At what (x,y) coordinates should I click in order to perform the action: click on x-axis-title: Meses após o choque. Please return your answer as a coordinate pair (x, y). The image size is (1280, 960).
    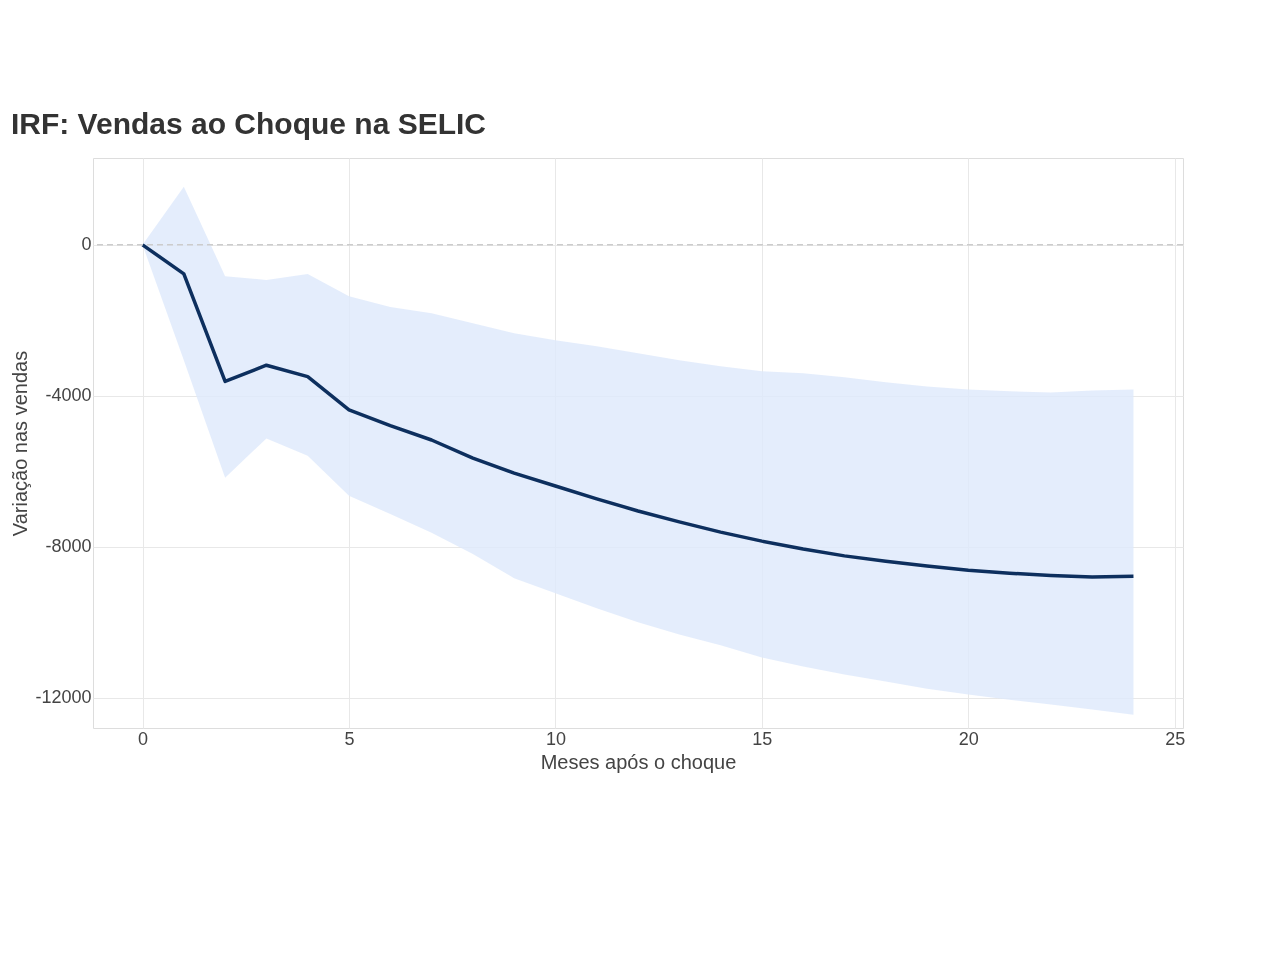
    Looking at the image, I should click on (638, 761).